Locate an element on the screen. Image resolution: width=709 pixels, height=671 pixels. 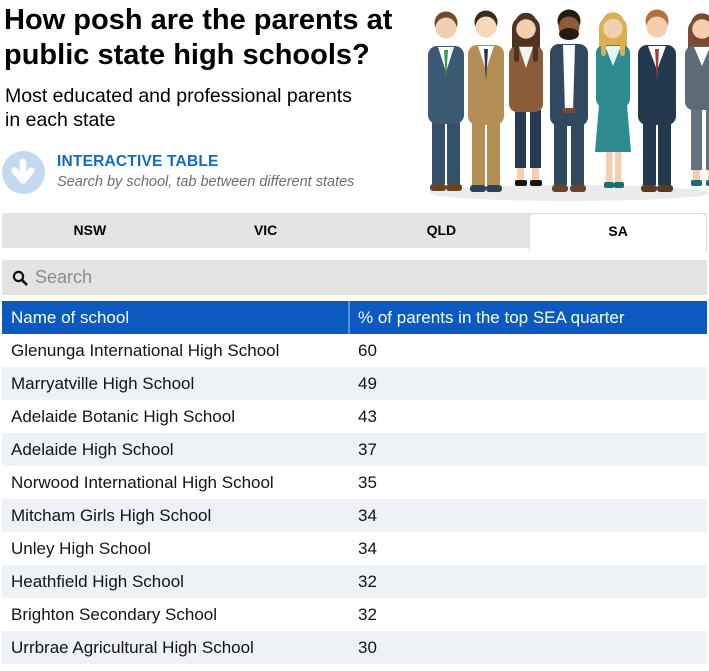
table-row: Urrbrae Agricultural High School 30 is located at coordinates (354, 647).